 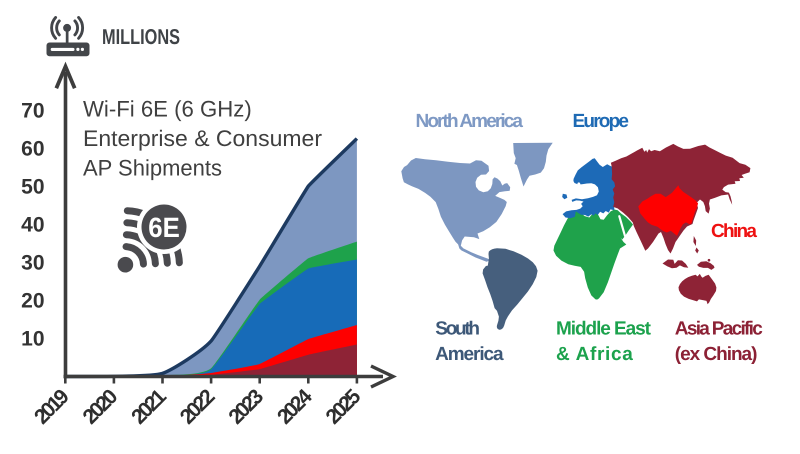 What do you see at coordinates (716, 354) in the screenshot?
I see `svg-text: (ex China)` at bounding box center [716, 354].